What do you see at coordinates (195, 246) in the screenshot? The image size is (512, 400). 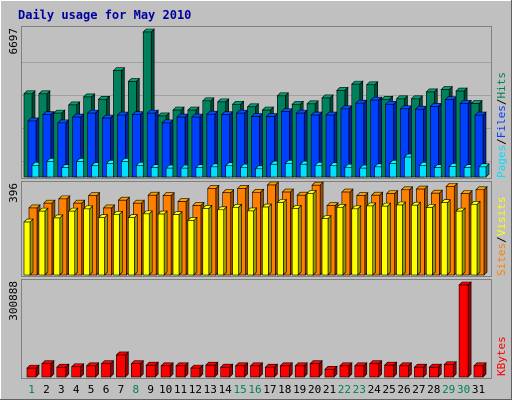 I see `bar-visits-day-12-side` at bounding box center [195, 246].